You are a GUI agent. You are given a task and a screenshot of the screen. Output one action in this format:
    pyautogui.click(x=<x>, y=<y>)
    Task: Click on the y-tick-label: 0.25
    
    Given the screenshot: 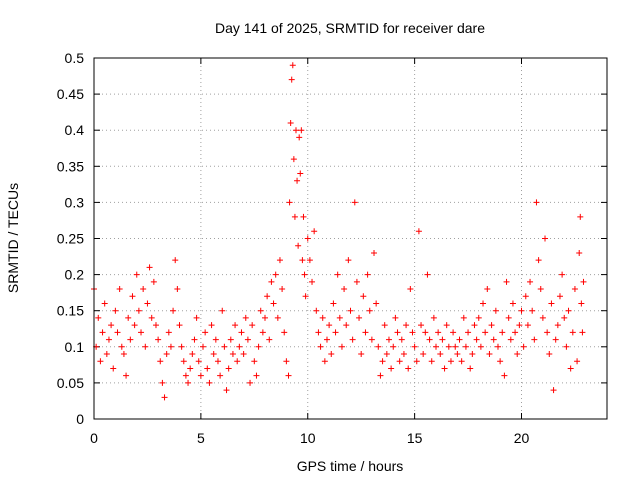 What is the action you would take?
    pyautogui.click(x=70, y=239)
    